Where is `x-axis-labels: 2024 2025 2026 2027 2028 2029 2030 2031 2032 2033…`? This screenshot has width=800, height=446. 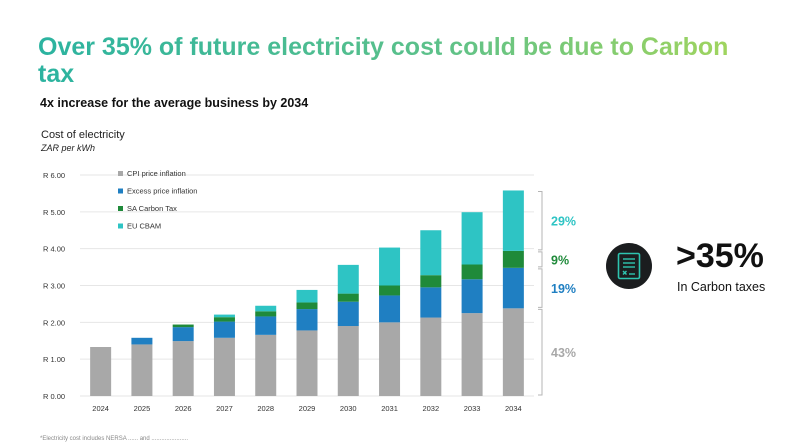 x-axis-labels: 2024 2025 2026 2027 2028 2029 2030 2031 2032 2033… is located at coordinates (306, 408).